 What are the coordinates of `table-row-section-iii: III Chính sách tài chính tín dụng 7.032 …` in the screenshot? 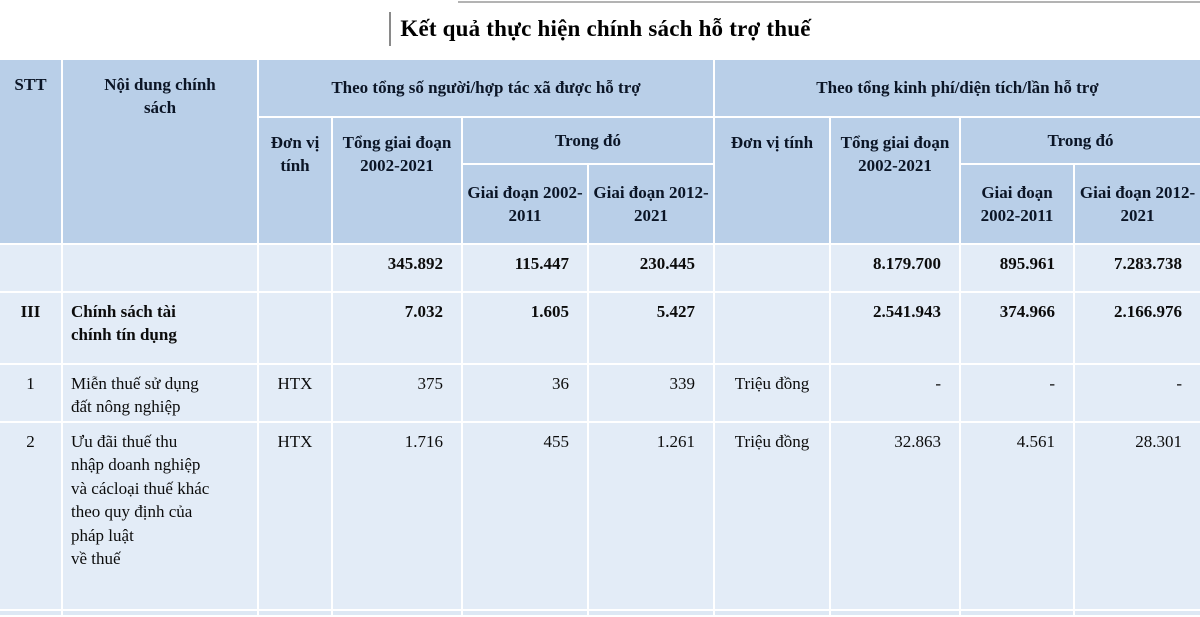 It's located at (600, 328).